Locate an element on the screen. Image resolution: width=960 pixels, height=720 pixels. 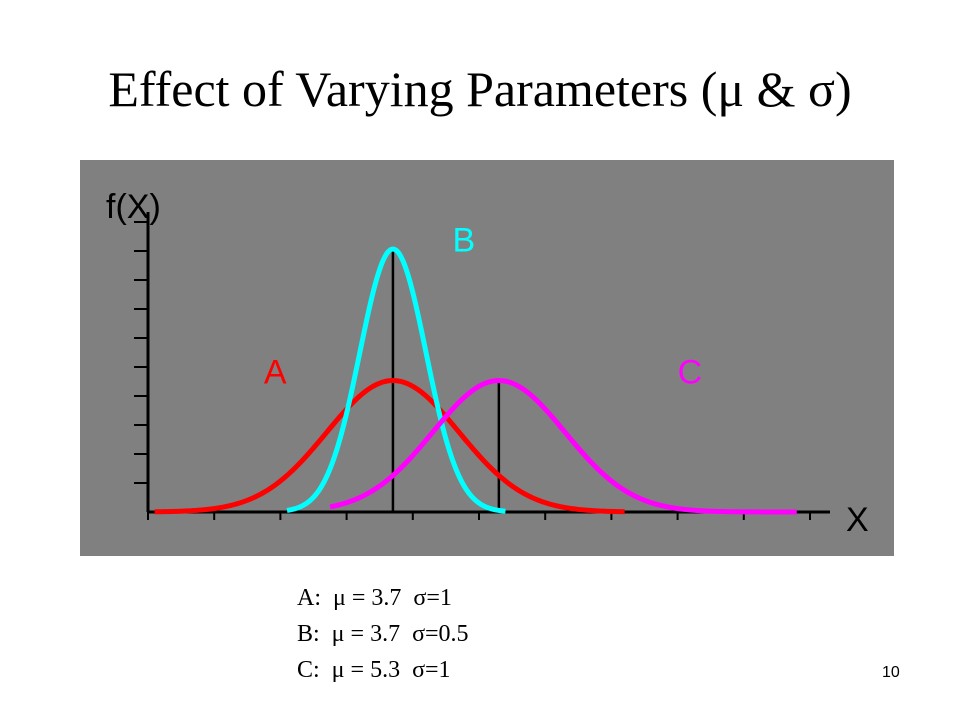
curve-a is located at coordinates (389, 446).